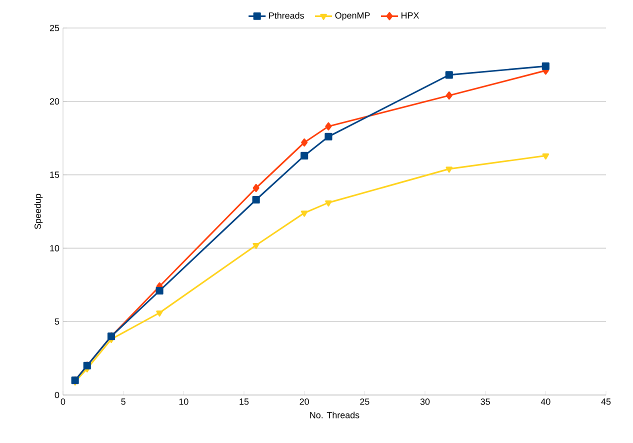  Describe the element at coordinates (425, 401) in the screenshot. I see `x-tick-label: 30` at that location.